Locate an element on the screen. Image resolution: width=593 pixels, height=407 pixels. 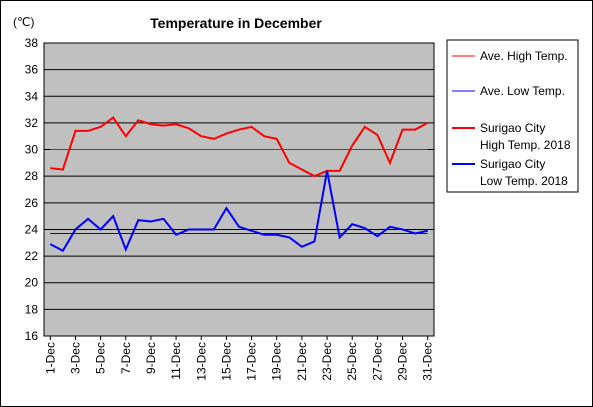
y-tick-label: 34 is located at coordinates (32, 96).